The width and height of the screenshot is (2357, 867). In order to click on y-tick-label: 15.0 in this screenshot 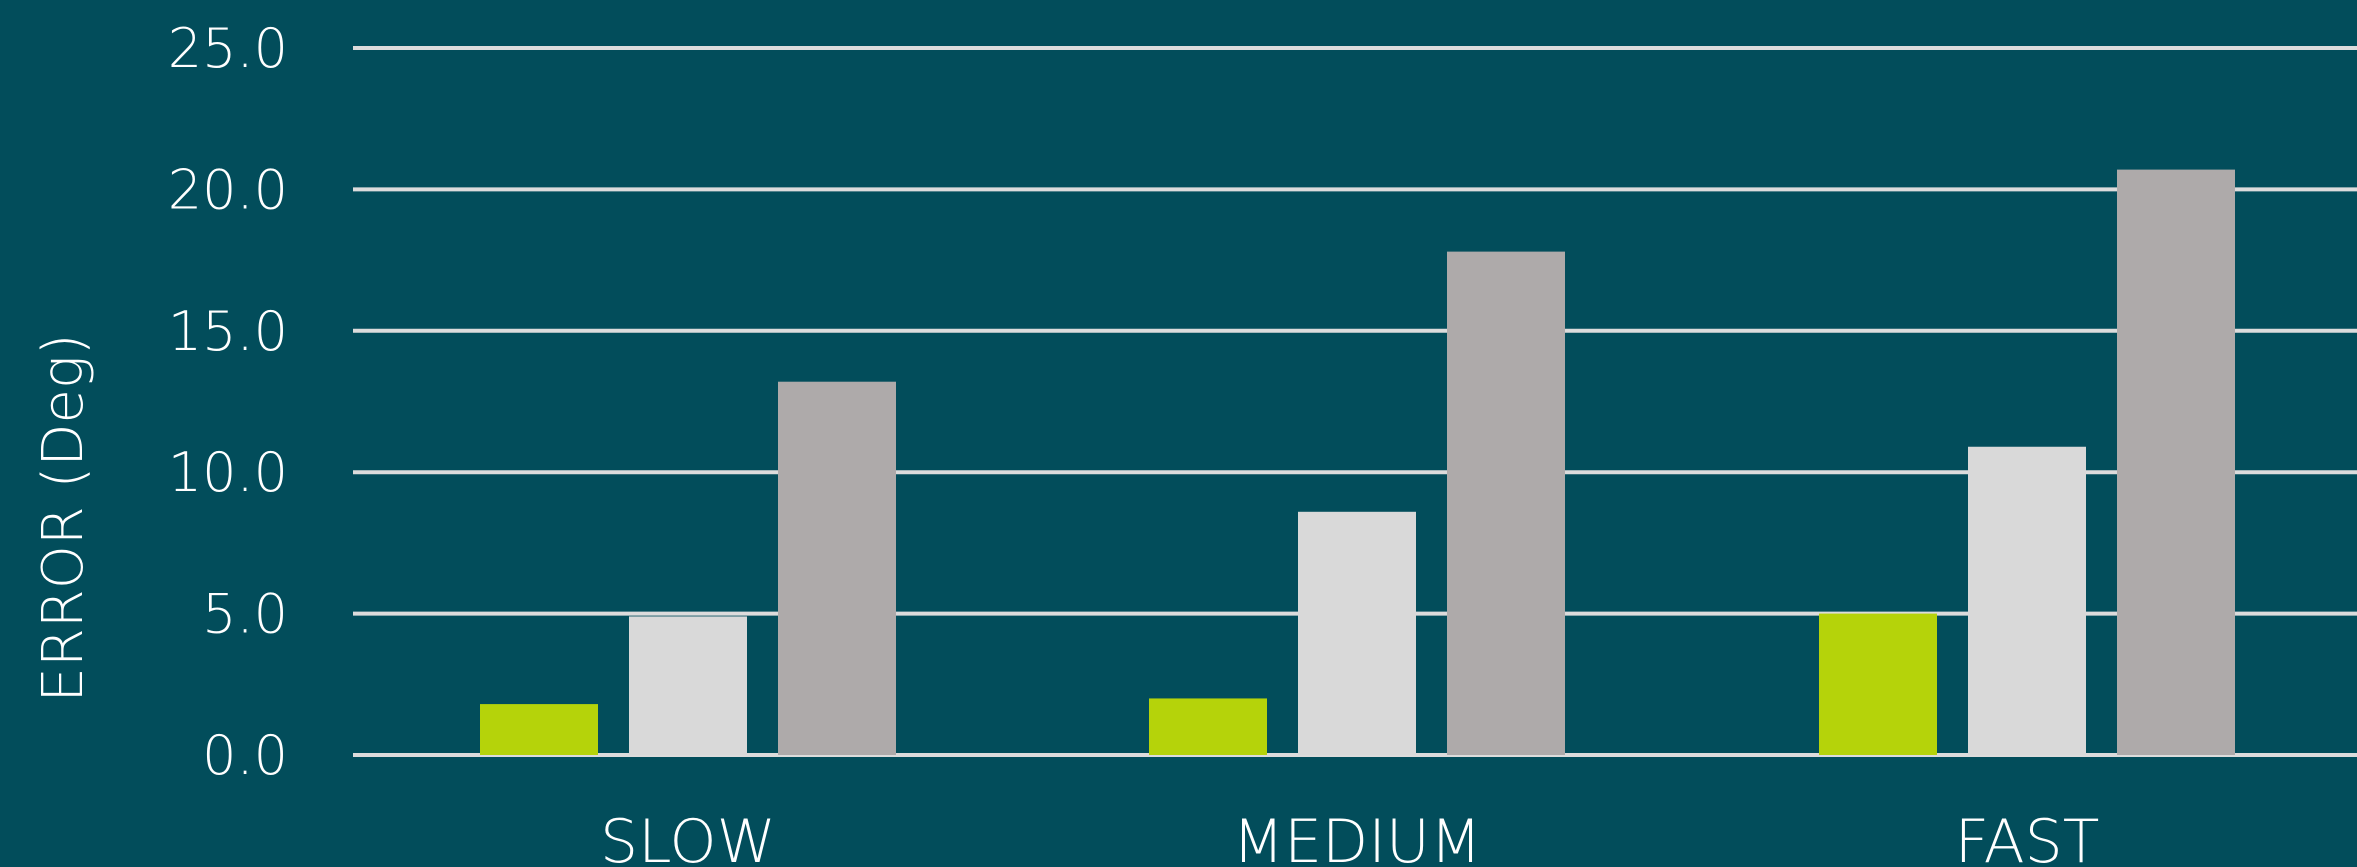, I will do `click(228, 331)`.